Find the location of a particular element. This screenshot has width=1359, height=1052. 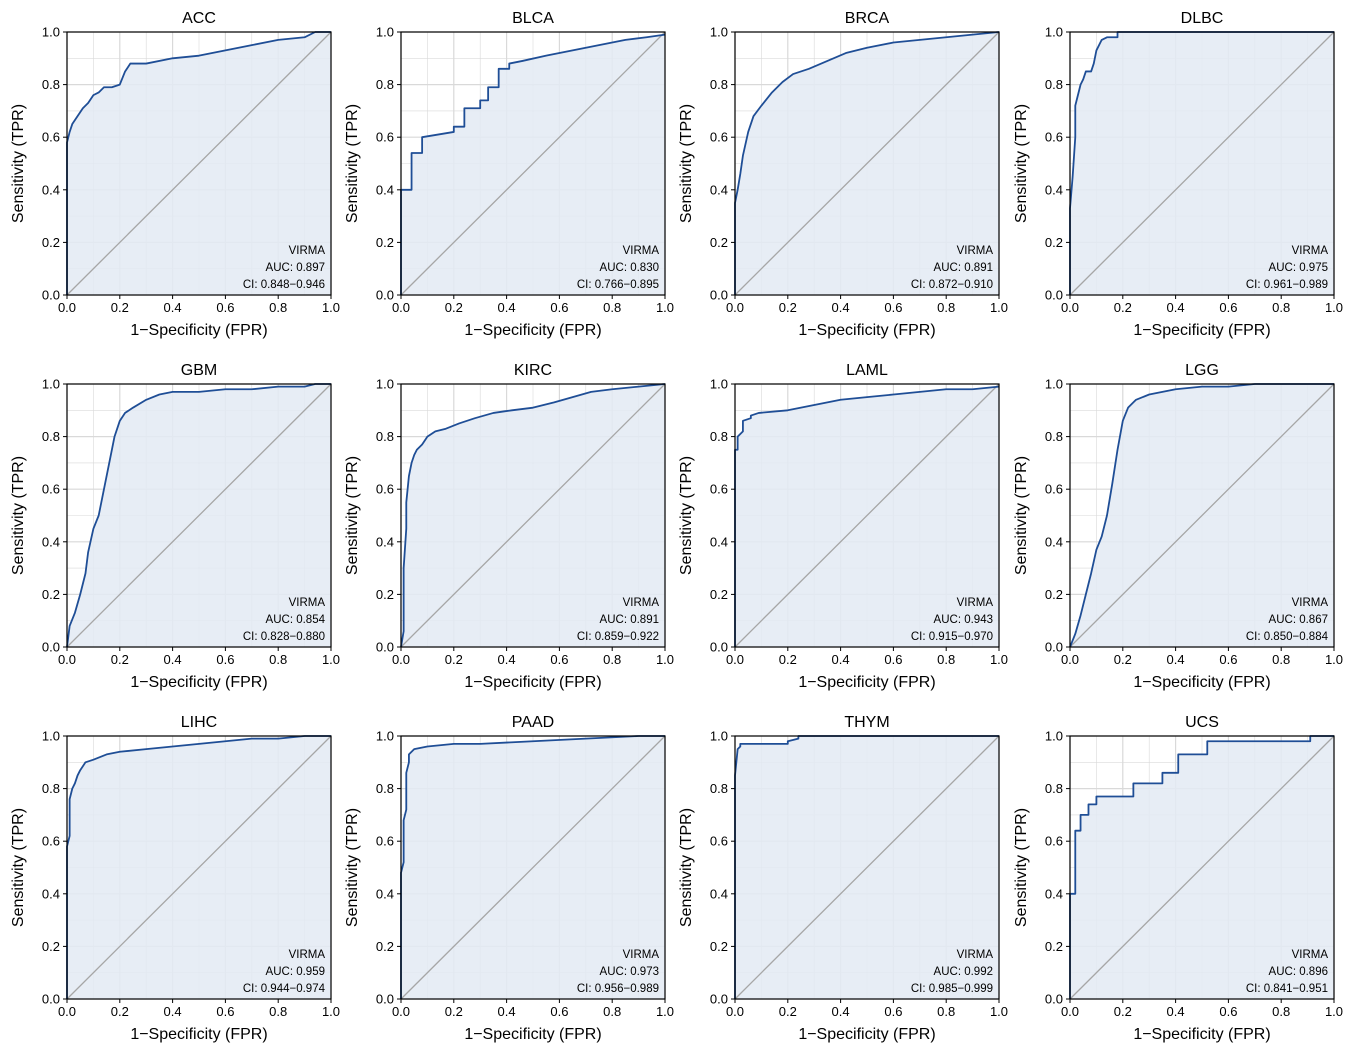

panel-title: BLCA is located at coordinates (533, 18).